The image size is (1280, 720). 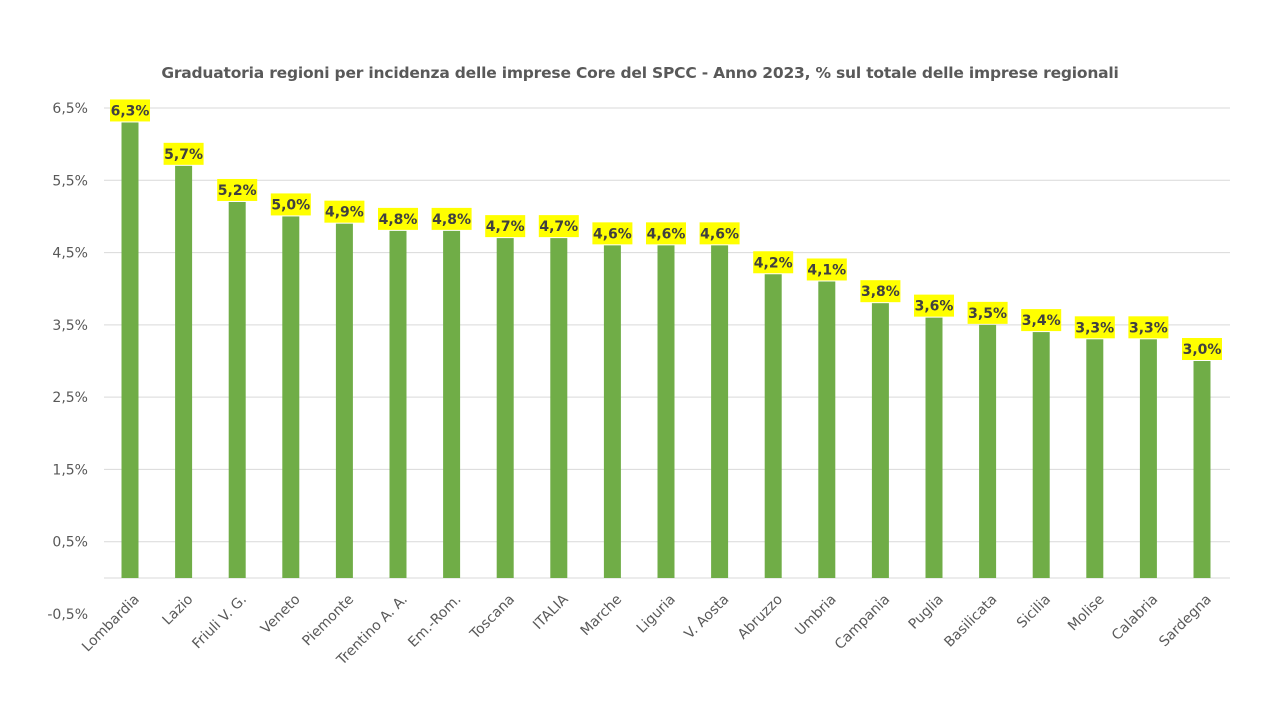 I want to click on category-label: V. Aosta, so click(x=707, y=617).